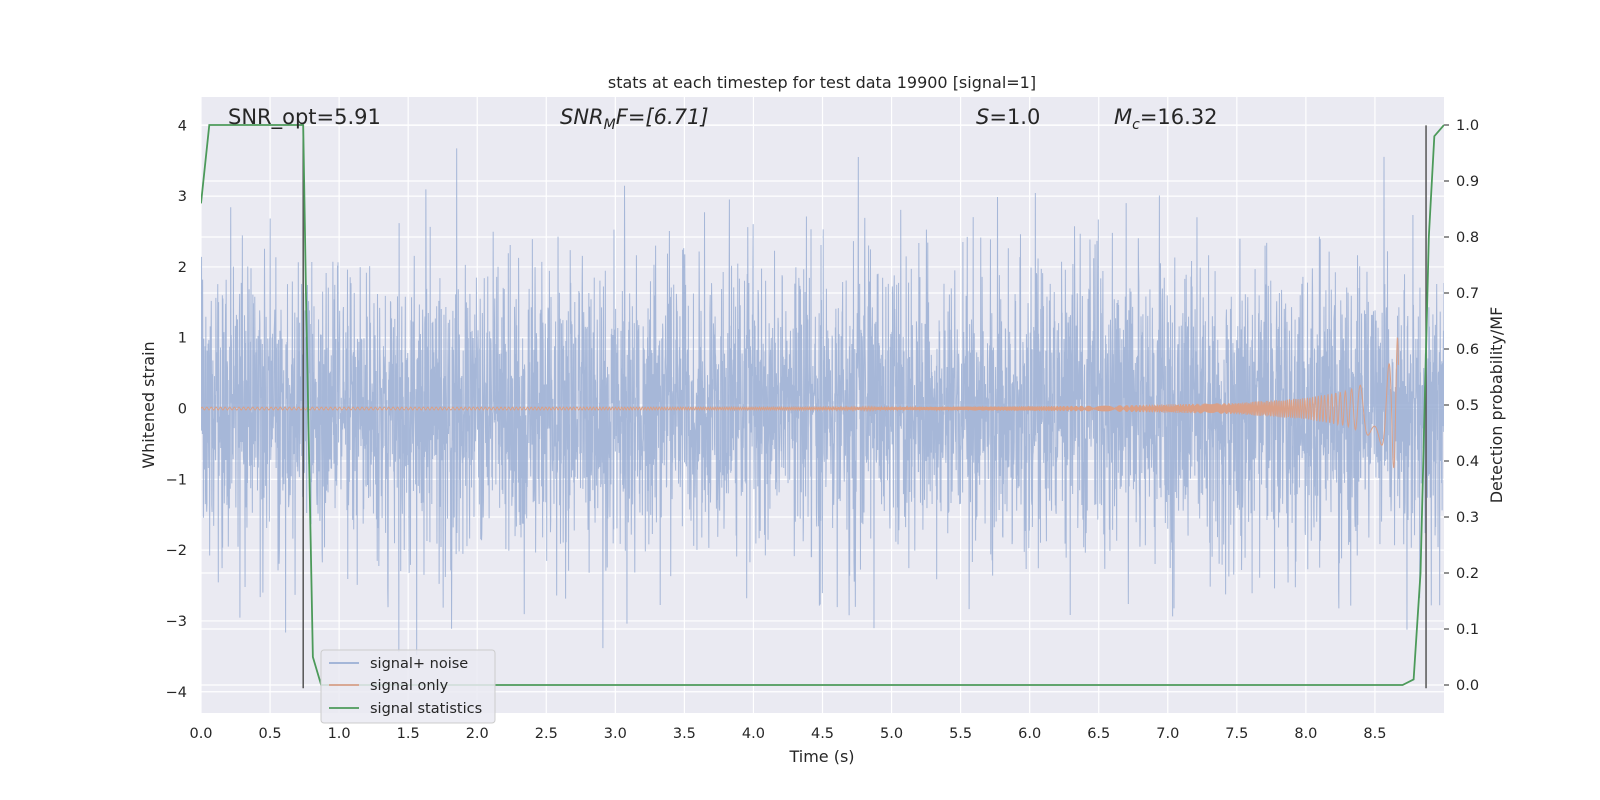 The image size is (1600, 800). Describe the element at coordinates (821, 756) in the screenshot. I see `x-axis-label: Time (s)` at that location.